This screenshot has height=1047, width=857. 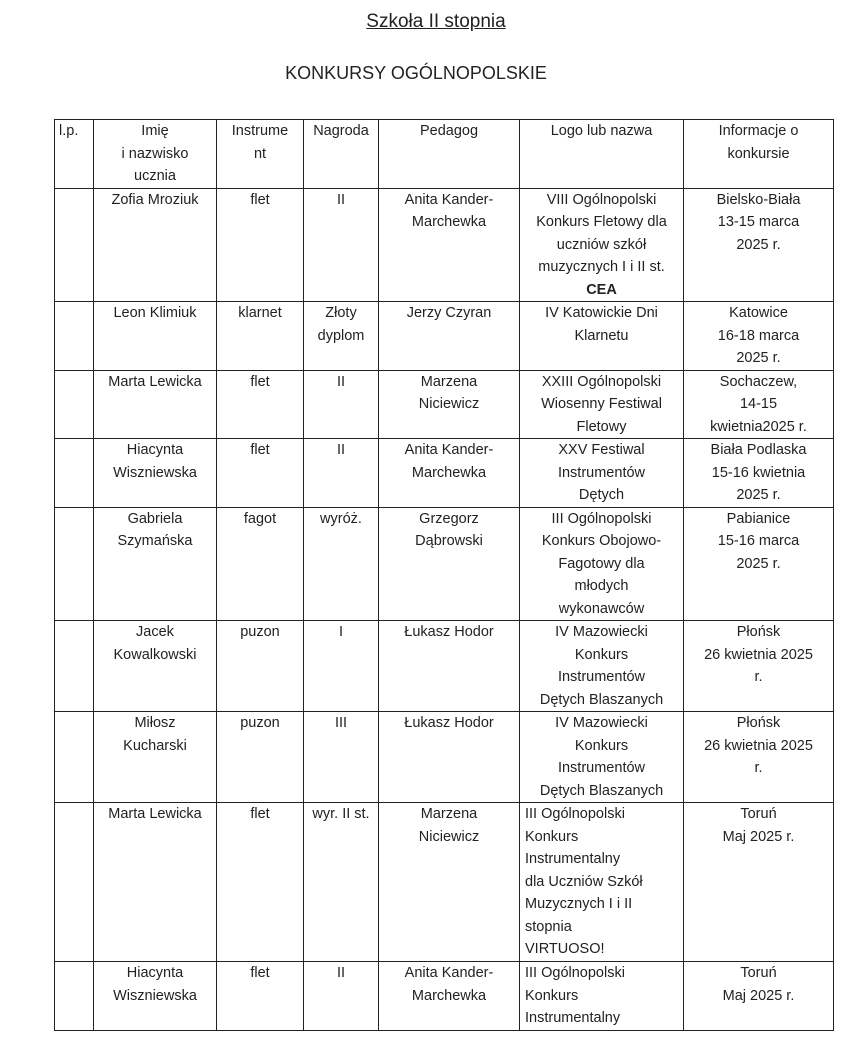 What do you see at coordinates (341, 518) in the screenshot?
I see `cell-award-text: wyróż.` at bounding box center [341, 518].